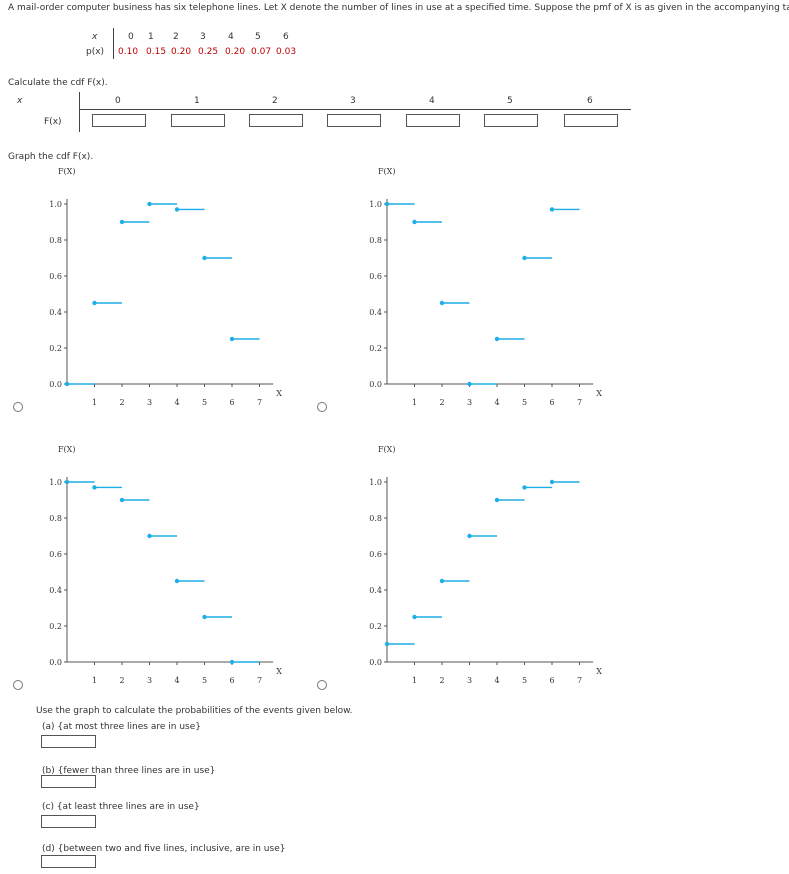 The image size is (789, 874). What do you see at coordinates (258, 37) in the screenshot?
I see `pmf-x-value: 5` at bounding box center [258, 37].